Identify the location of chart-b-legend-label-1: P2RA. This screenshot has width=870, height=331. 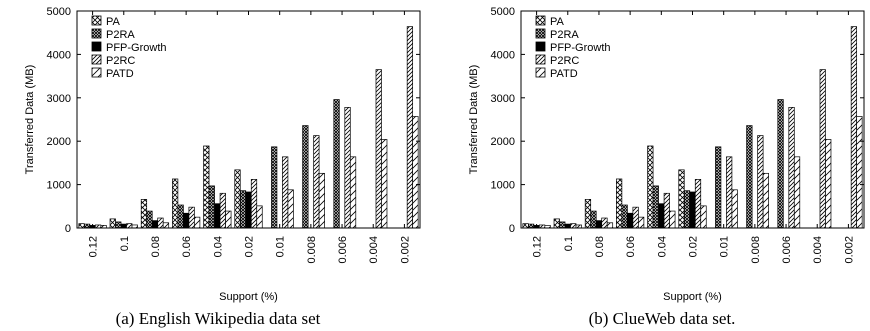
(564, 35).